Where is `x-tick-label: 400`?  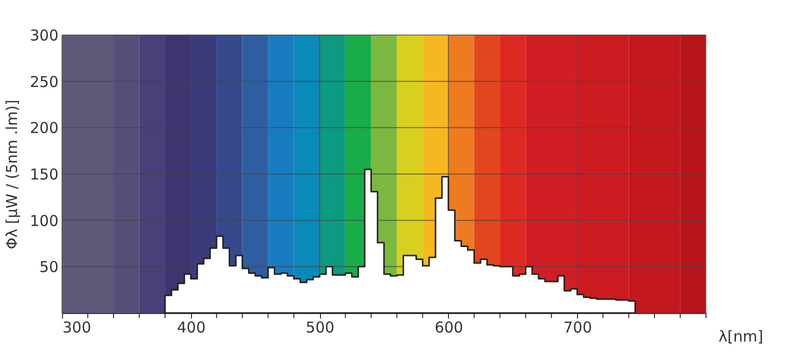
x-tick-label: 400 is located at coordinates (191, 327).